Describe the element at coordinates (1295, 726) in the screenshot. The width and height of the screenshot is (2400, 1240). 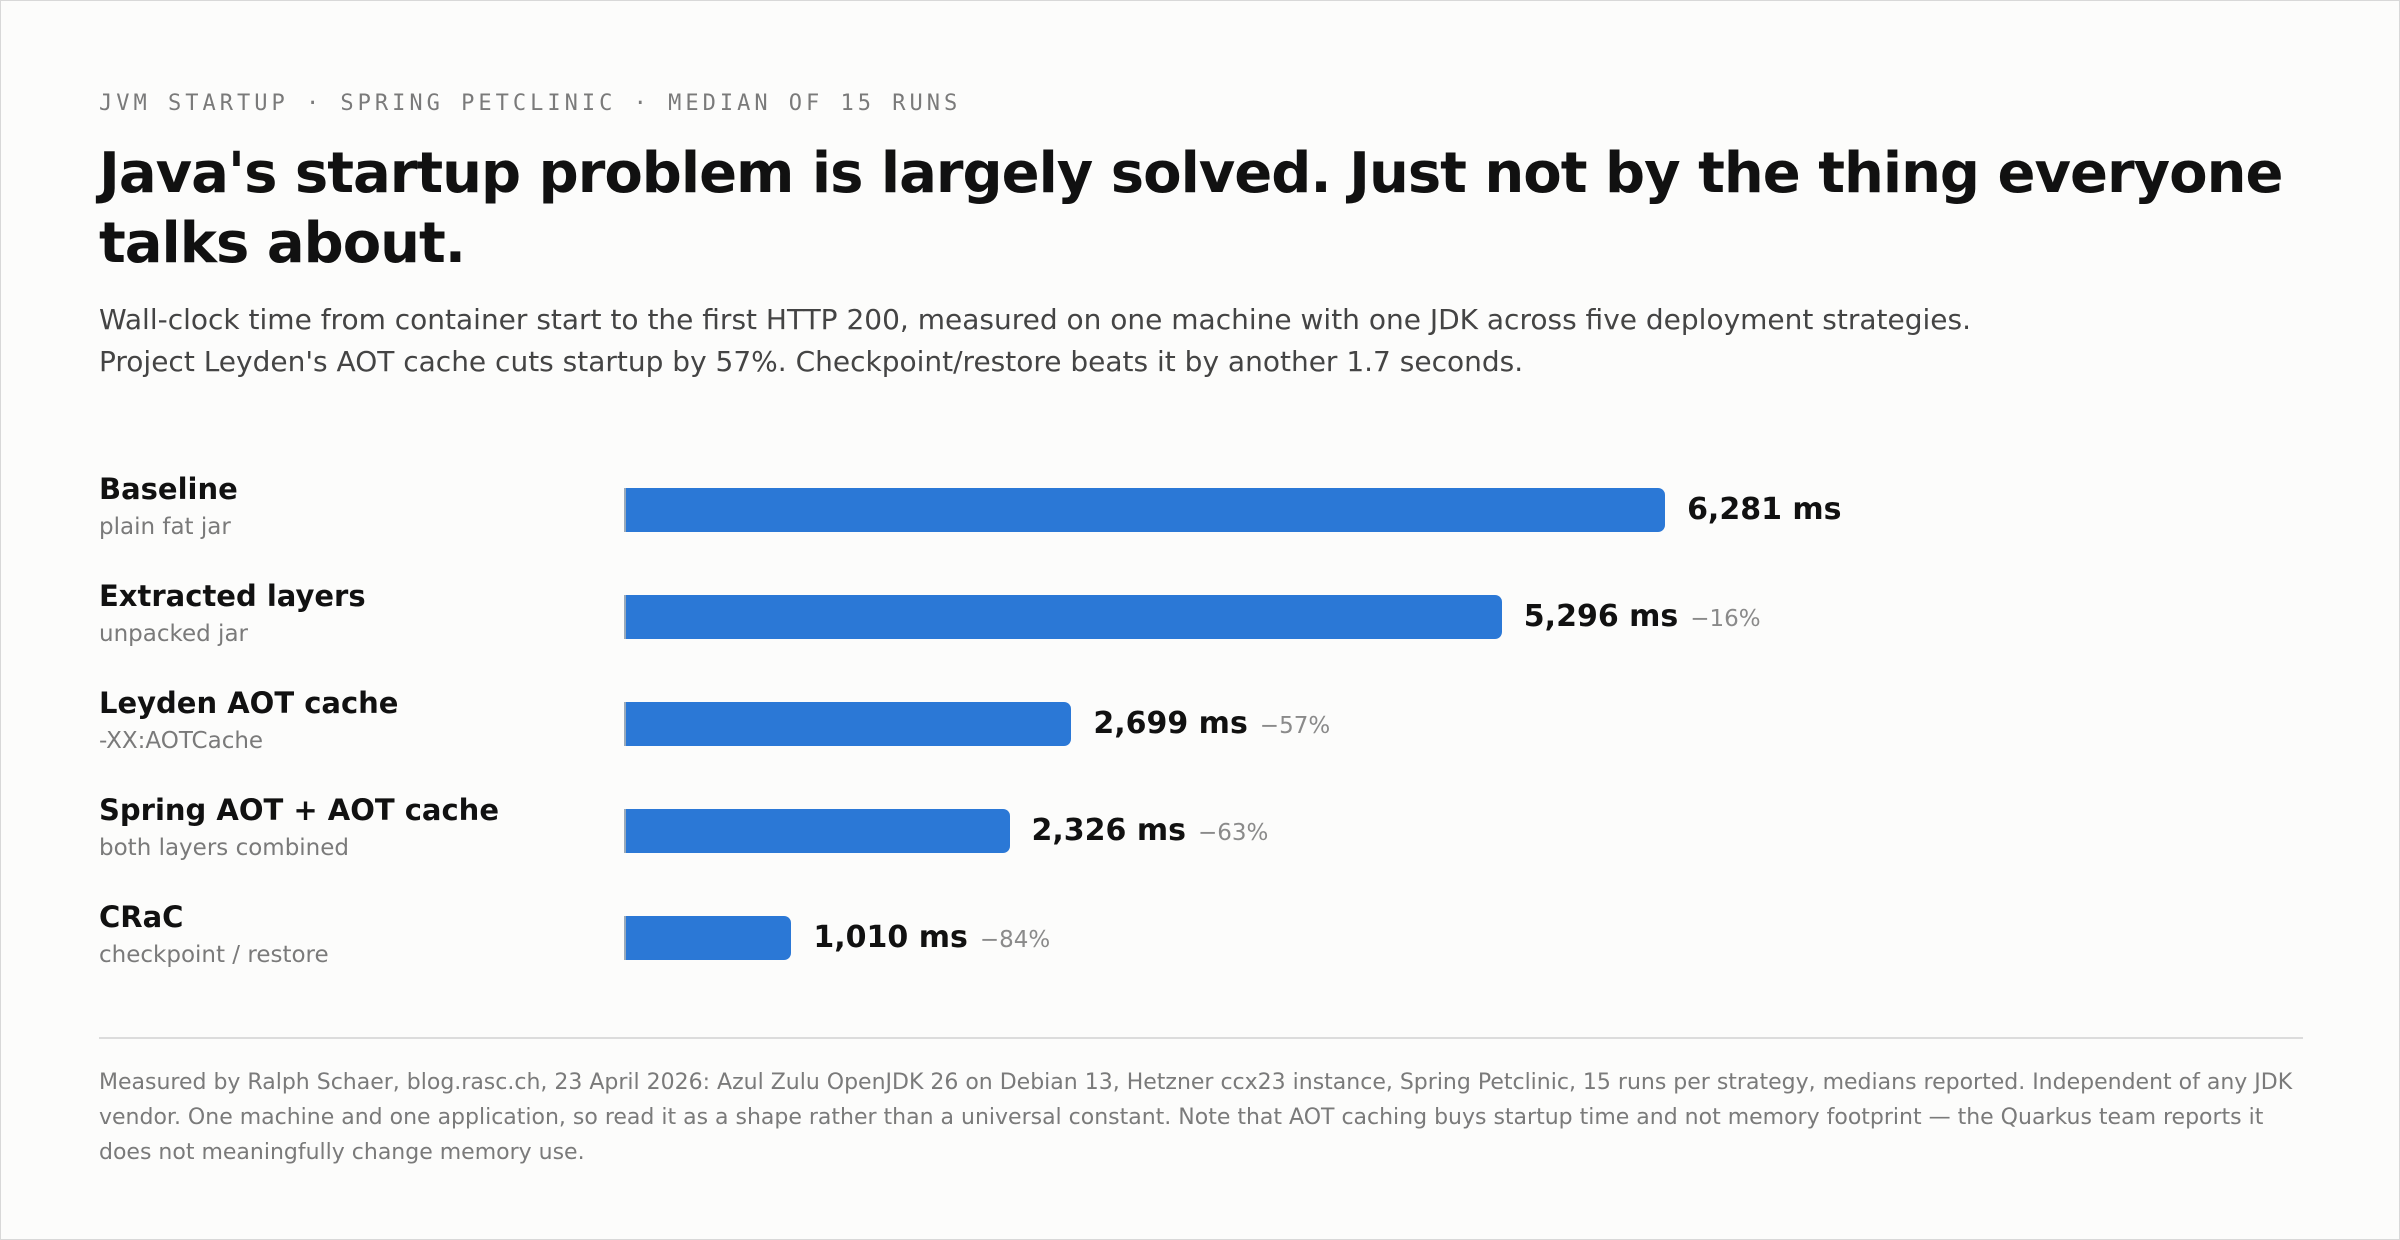
I see `change-label: −57%` at that location.